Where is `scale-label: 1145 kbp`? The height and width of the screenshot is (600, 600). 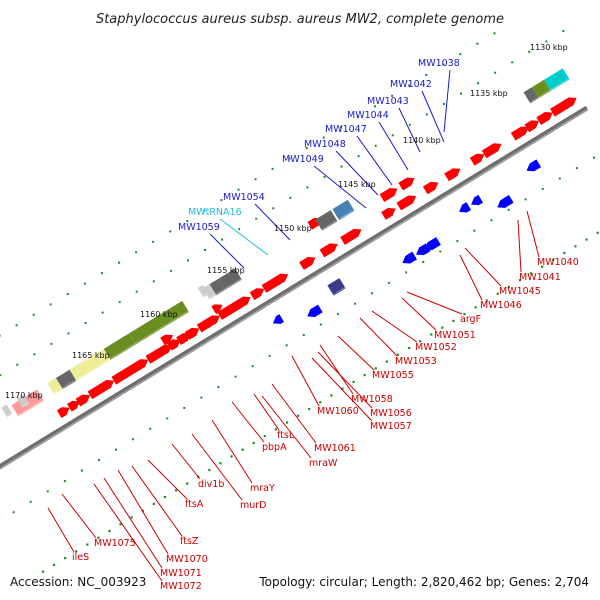 scale-label: 1145 kbp is located at coordinates (357, 184).